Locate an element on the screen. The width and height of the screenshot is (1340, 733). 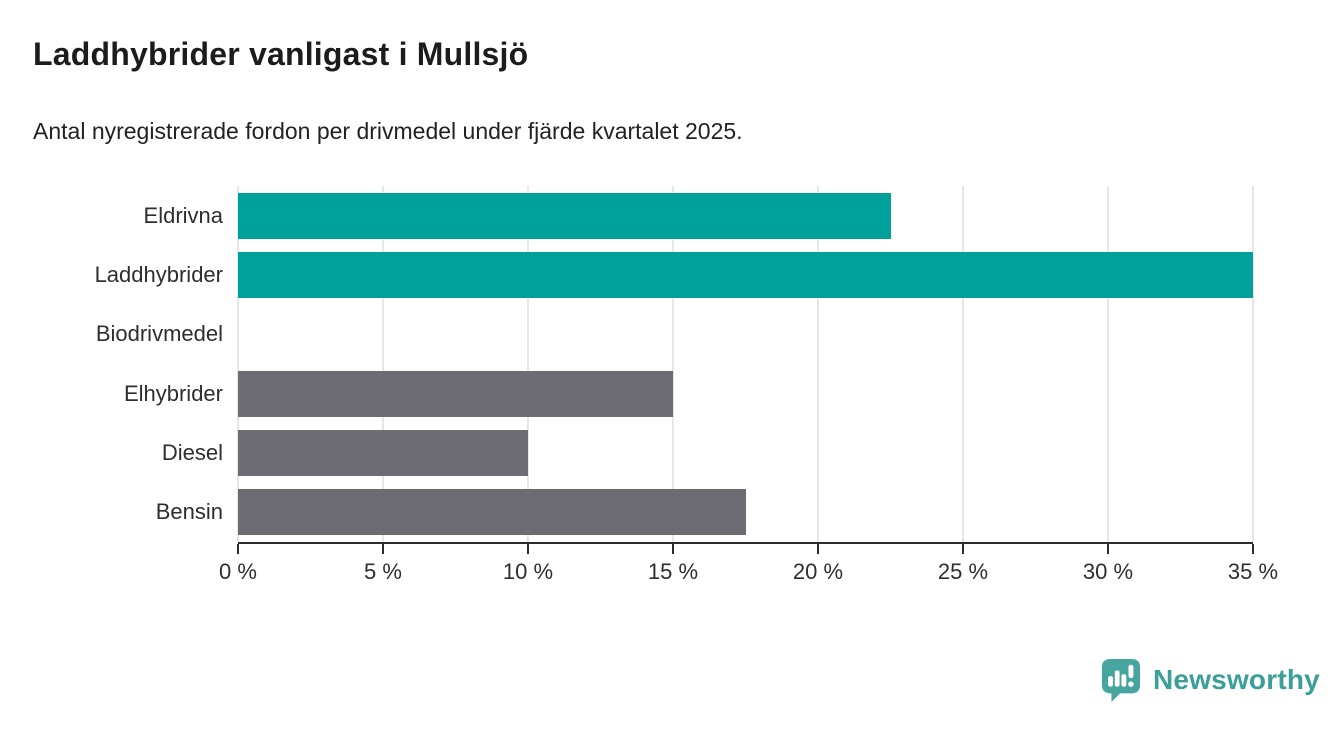
chart-row: Biodrivmedel is located at coordinates (674, 334).